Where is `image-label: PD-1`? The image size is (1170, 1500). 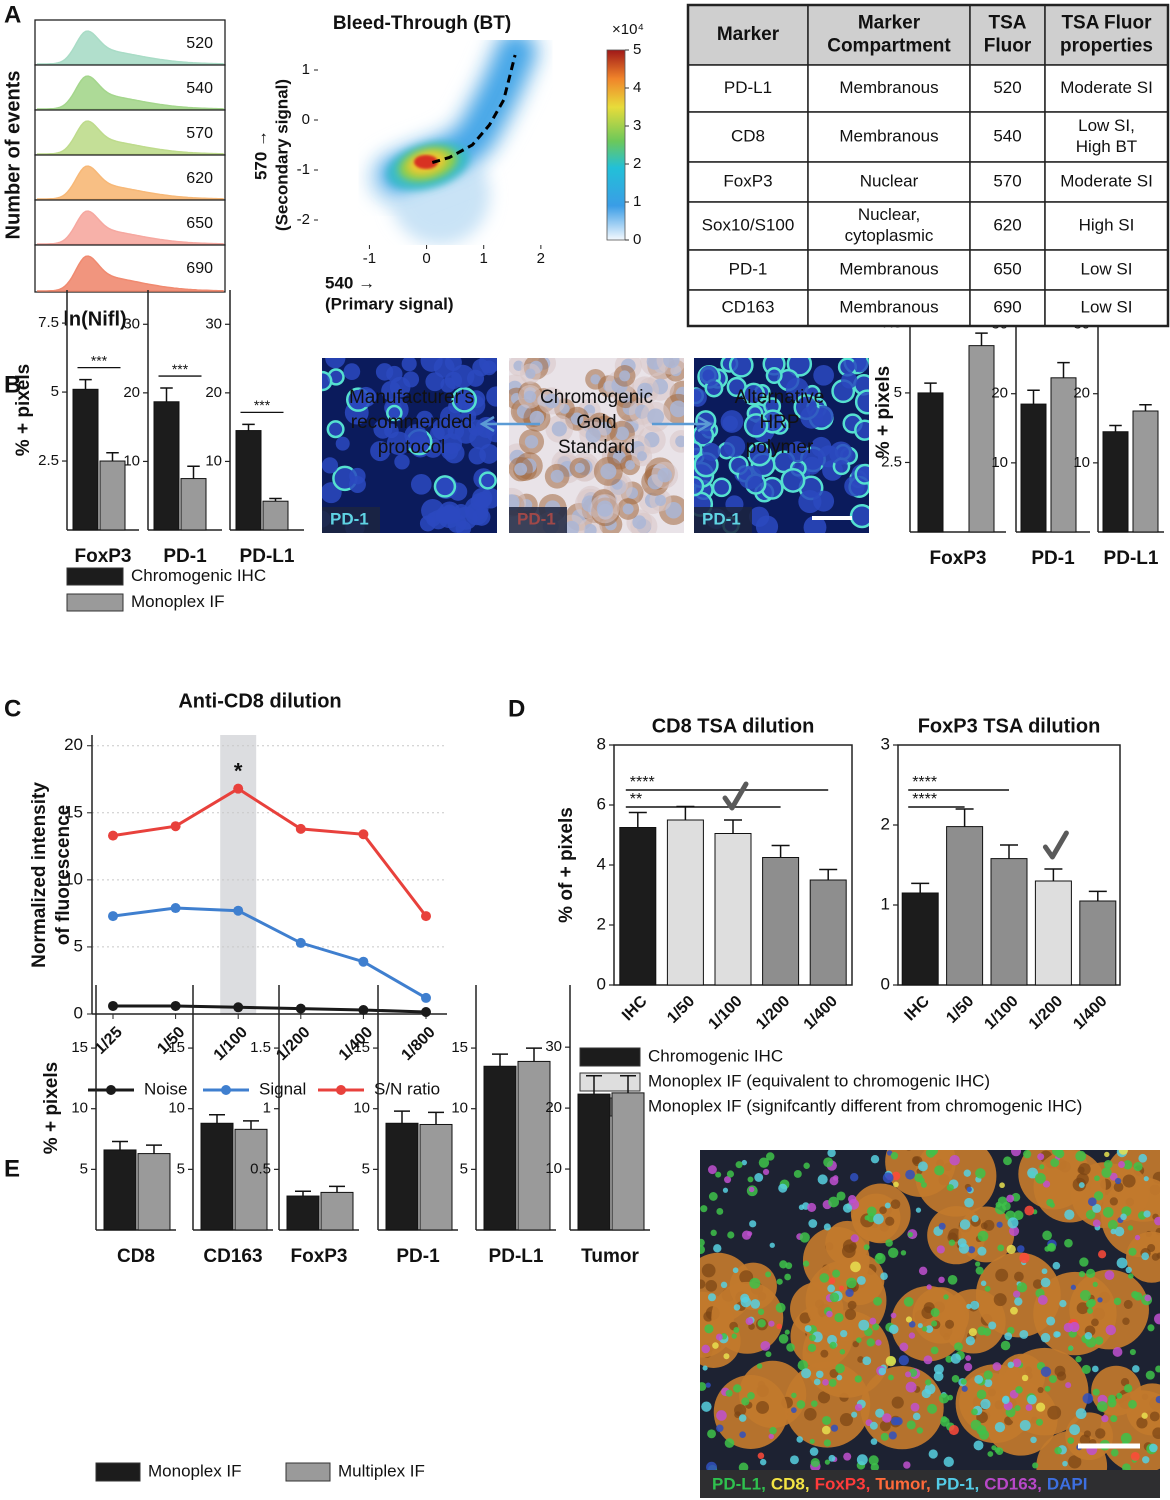 image-label: PD-1 is located at coordinates (349, 518).